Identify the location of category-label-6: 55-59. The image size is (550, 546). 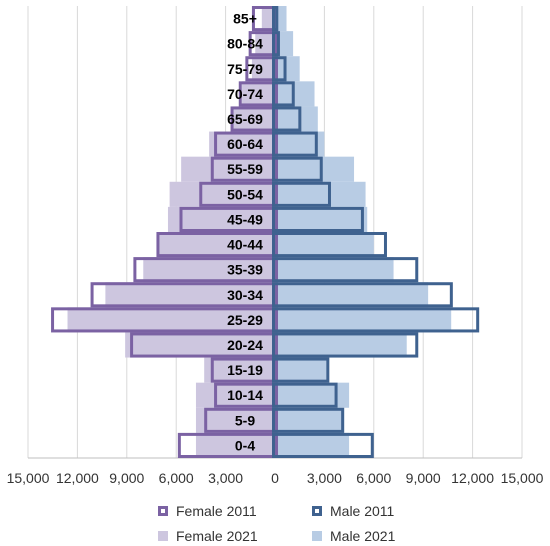
(245, 169).